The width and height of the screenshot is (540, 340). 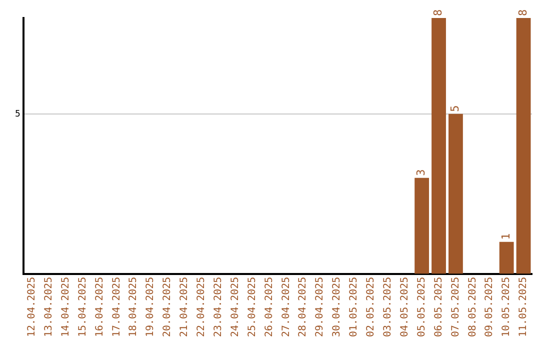 What do you see at coordinates (303, 307) in the screenshot?
I see `x-tick-label: 28.04.2025` at bounding box center [303, 307].